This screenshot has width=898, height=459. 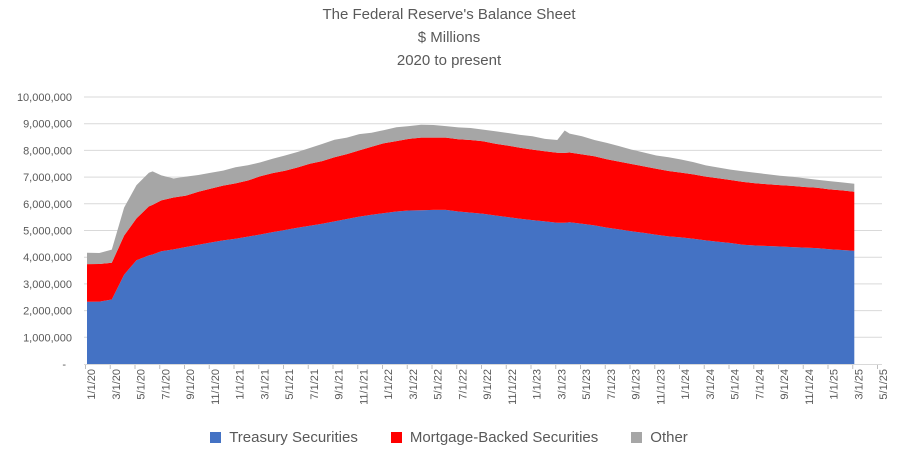 What do you see at coordinates (364, 387) in the screenshot?
I see `x-axis-label: 11/1/21` at bounding box center [364, 387].